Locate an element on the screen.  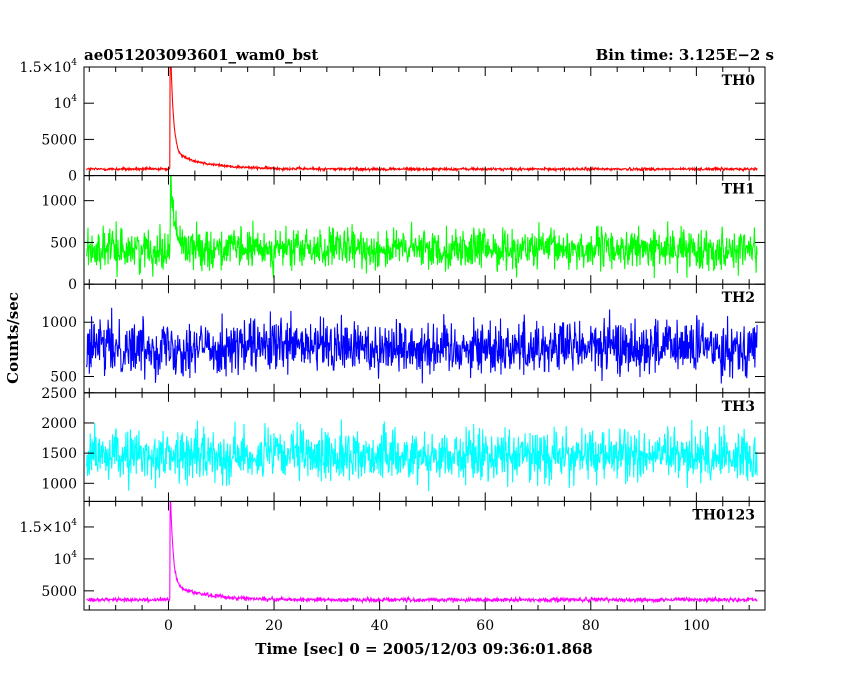
series-th0-line is located at coordinates (422, 120).